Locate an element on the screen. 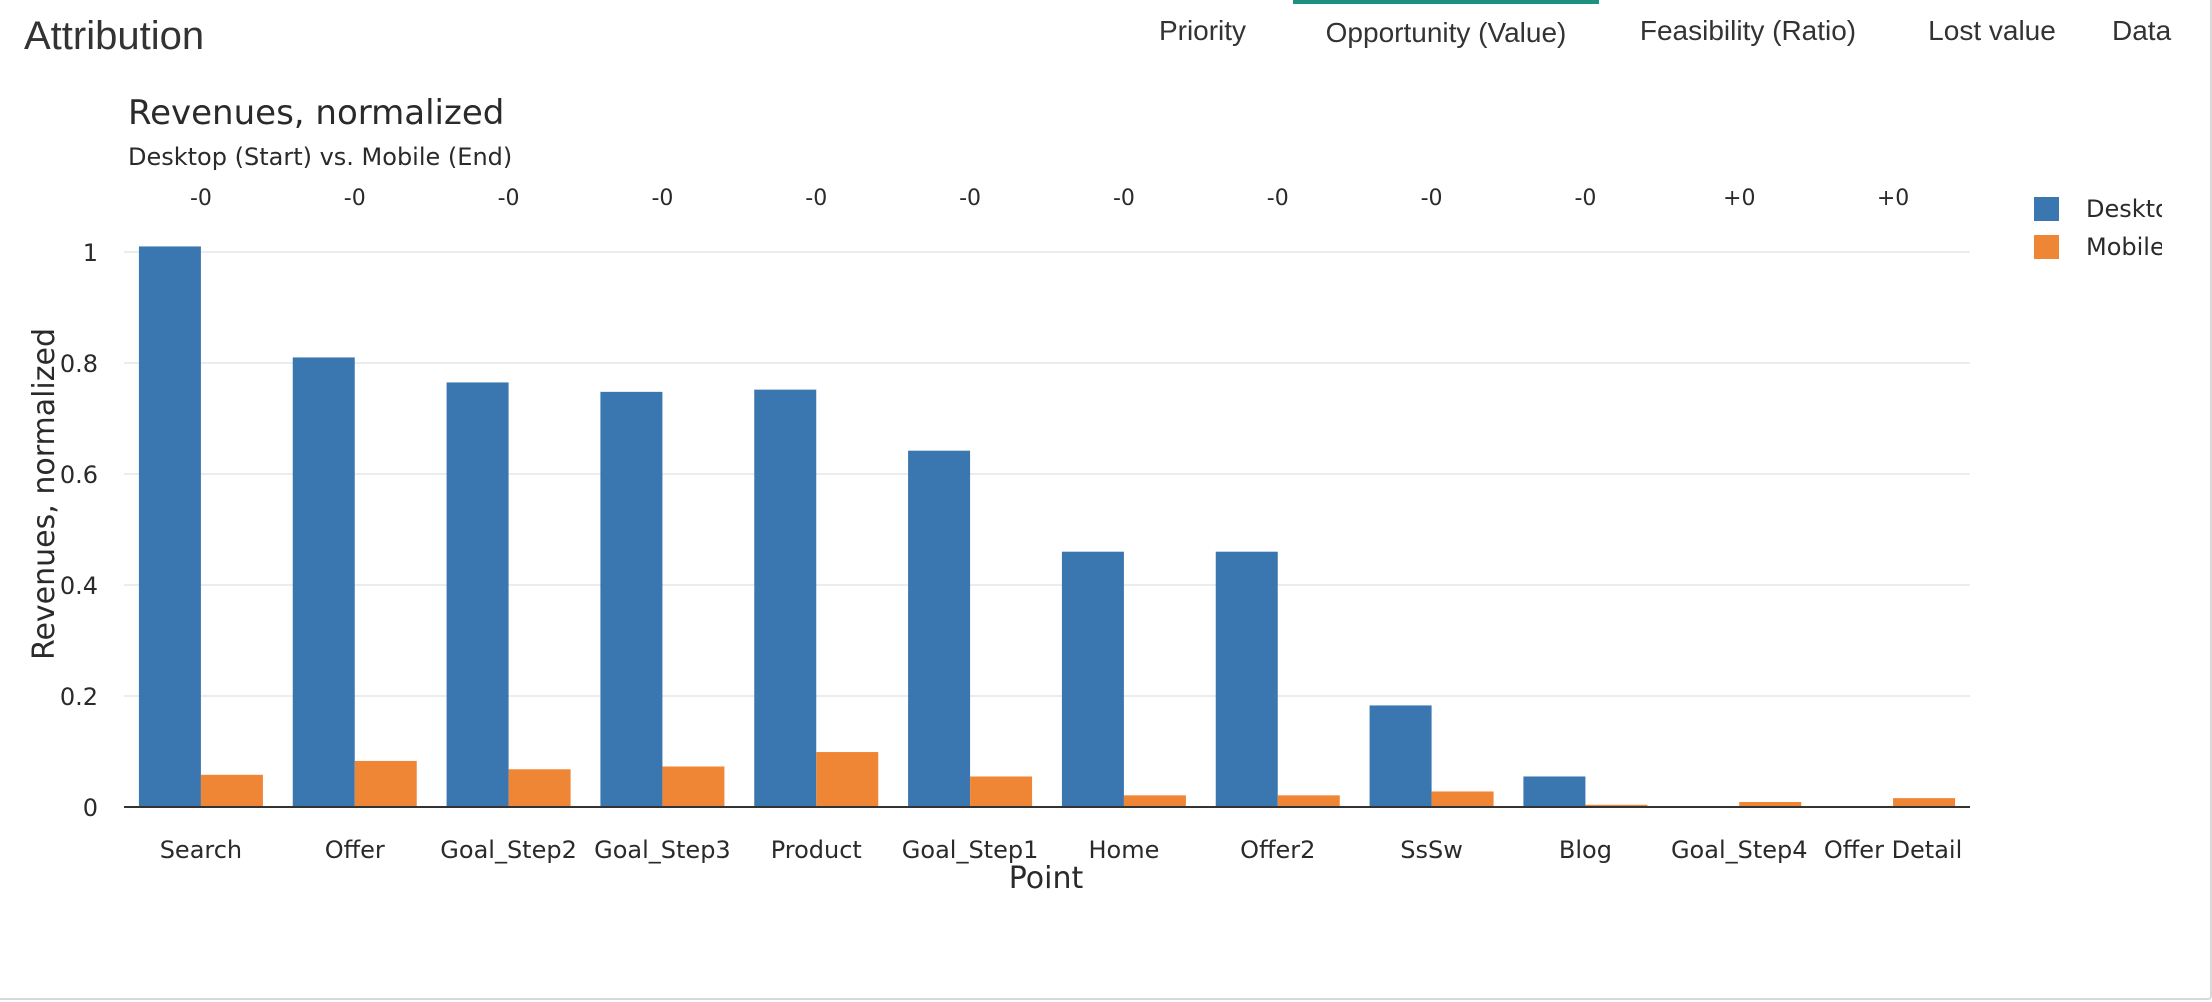  y-axis-label: Revenues, normalized is located at coordinates (44, 494).